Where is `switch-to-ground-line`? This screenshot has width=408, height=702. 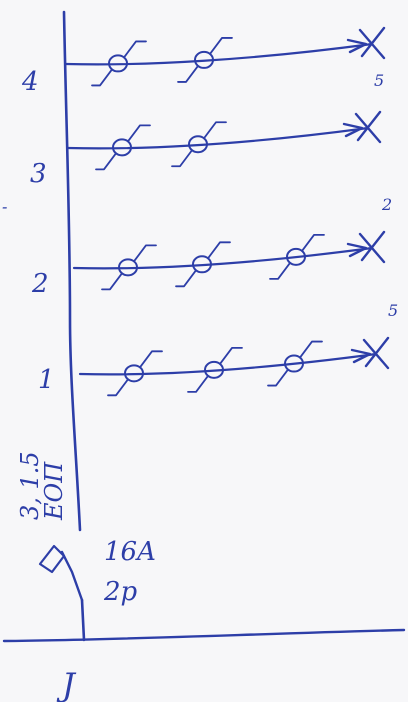
switch-to-ground-line is located at coordinates (83, 620).